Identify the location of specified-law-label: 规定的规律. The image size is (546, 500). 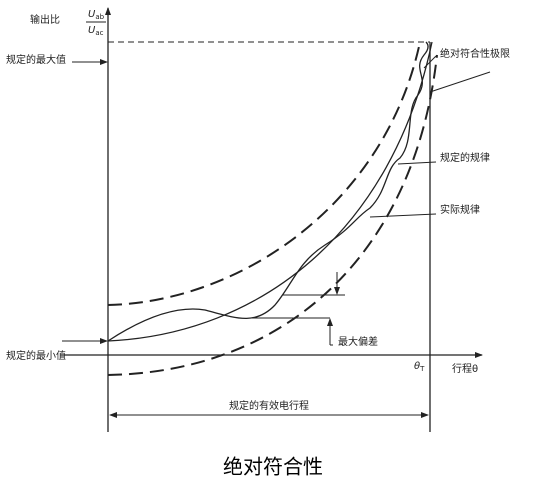
(465, 157).